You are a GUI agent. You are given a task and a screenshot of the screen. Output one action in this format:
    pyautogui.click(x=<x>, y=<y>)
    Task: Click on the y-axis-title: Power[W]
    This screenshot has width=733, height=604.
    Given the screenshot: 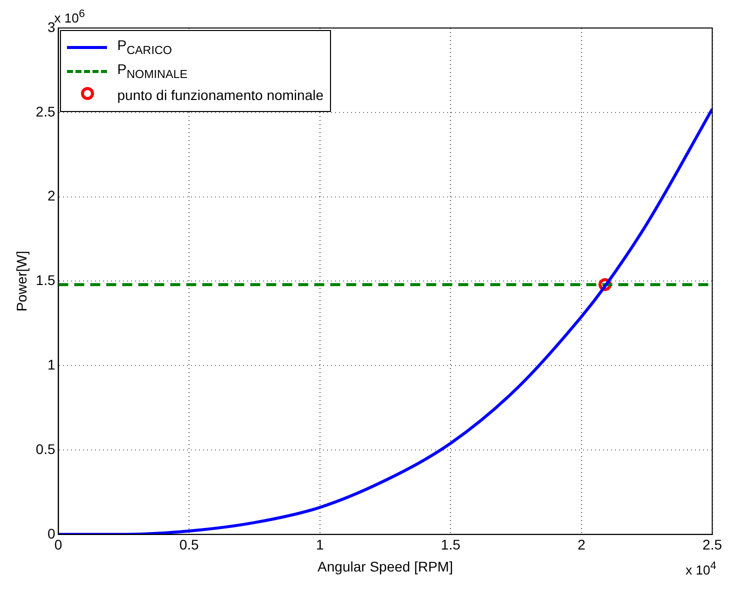 What is the action you would take?
    pyautogui.click(x=21, y=281)
    